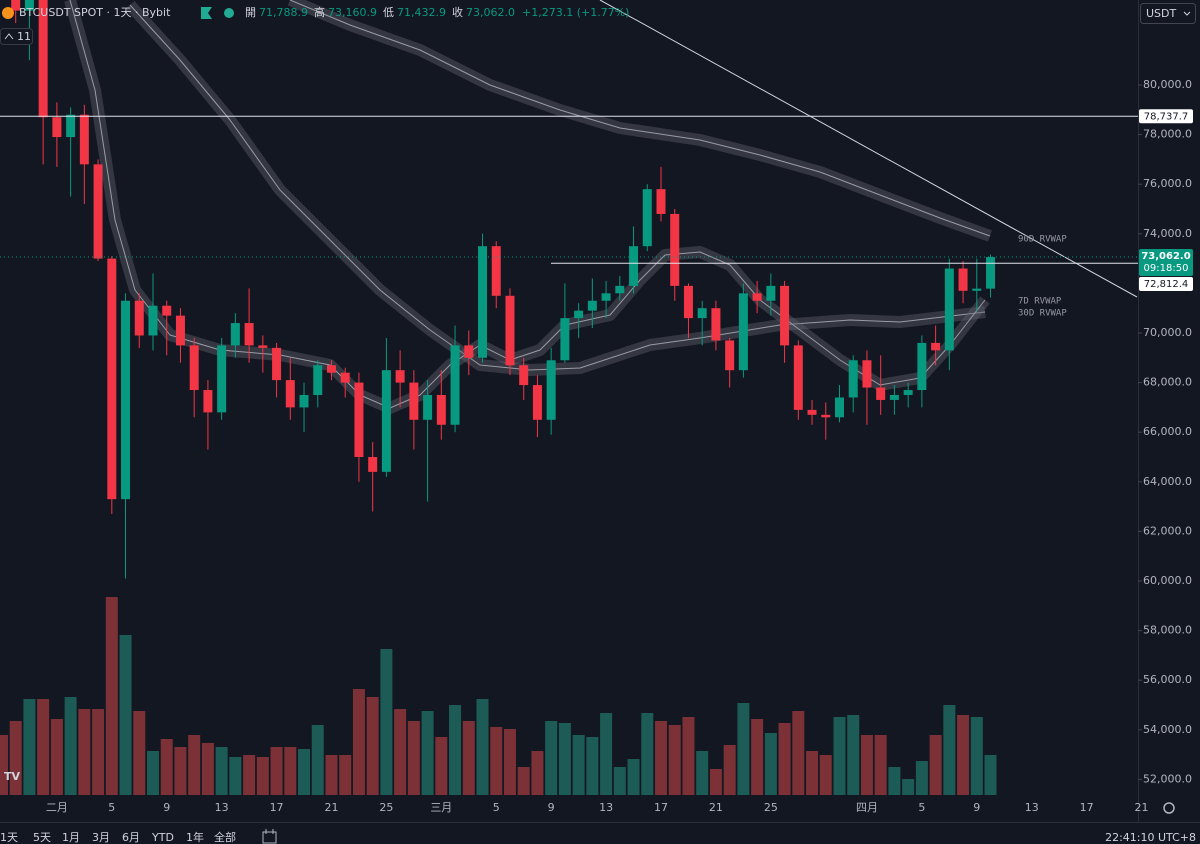 The height and width of the screenshot is (844, 1200). I want to click on interval-button, so click(16, 36).